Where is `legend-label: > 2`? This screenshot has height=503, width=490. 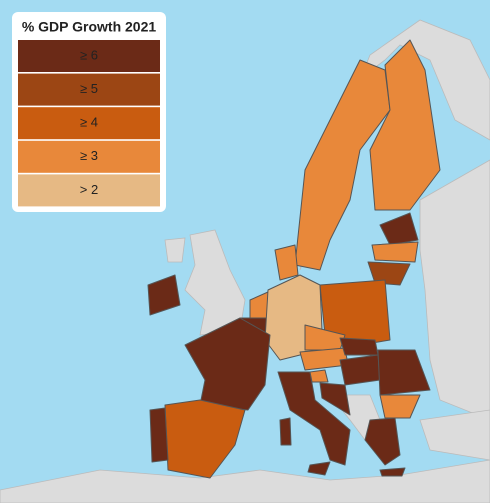
legend-label: > 2 is located at coordinates (89, 189).